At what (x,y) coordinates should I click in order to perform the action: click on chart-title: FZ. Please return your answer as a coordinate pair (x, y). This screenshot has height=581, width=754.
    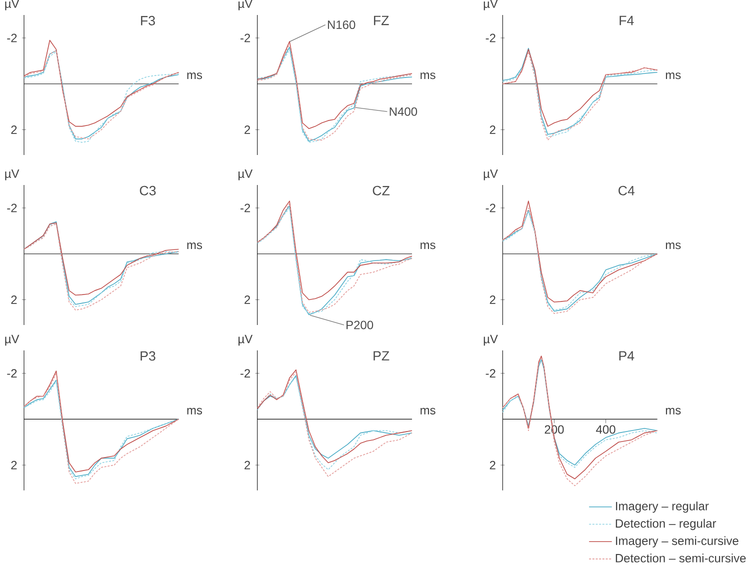
    Looking at the image, I should click on (381, 21).